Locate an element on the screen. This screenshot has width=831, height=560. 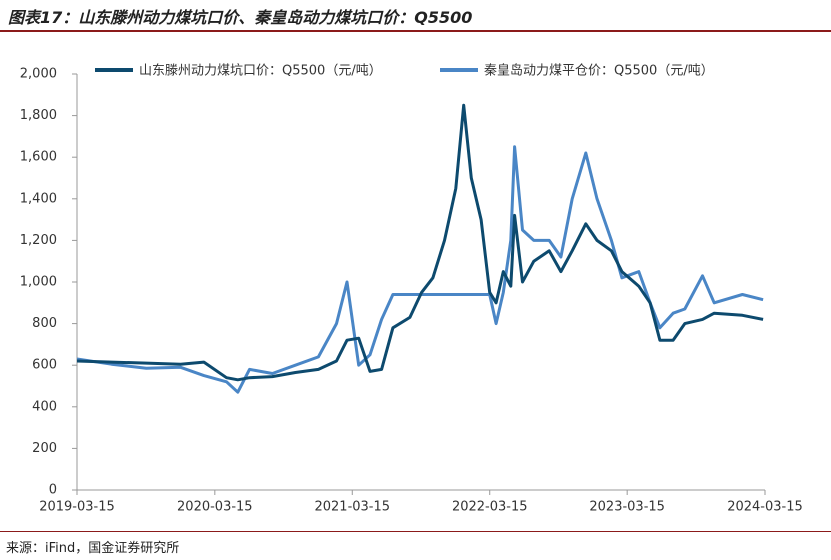
y-tick-label: 1,000 is located at coordinates (38, 282).